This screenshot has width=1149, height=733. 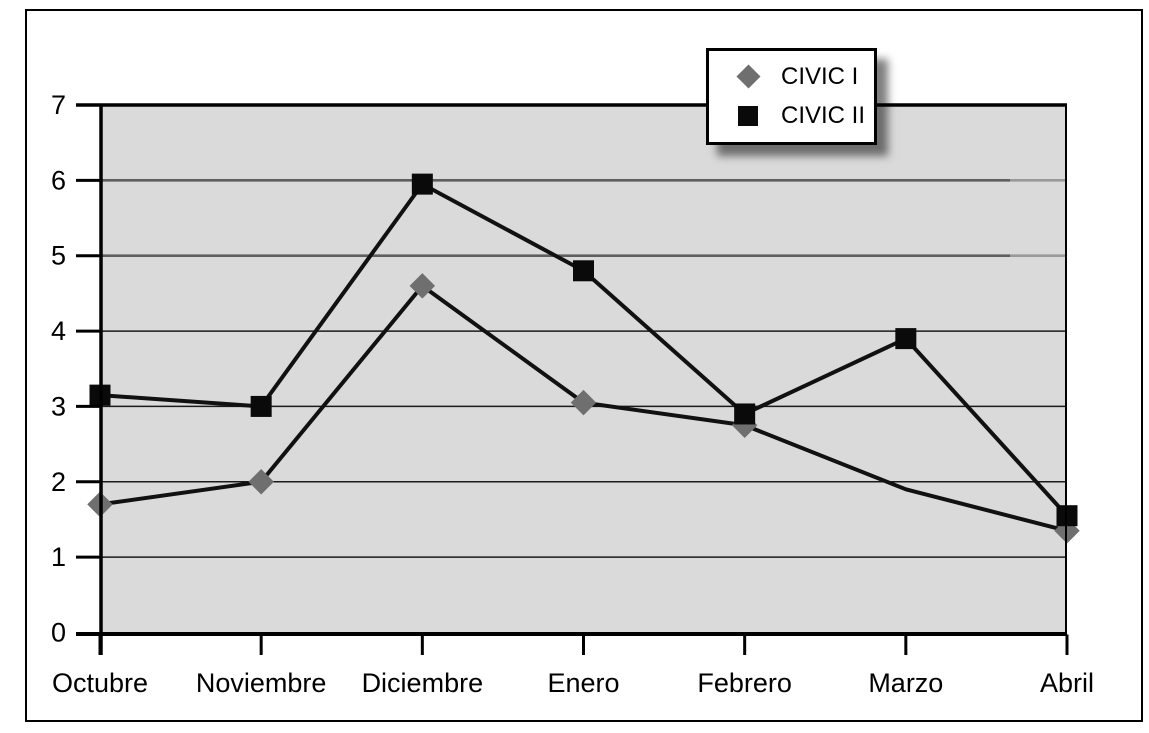 What do you see at coordinates (58, 180) in the screenshot?
I see `y-tick-label: 6` at bounding box center [58, 180].